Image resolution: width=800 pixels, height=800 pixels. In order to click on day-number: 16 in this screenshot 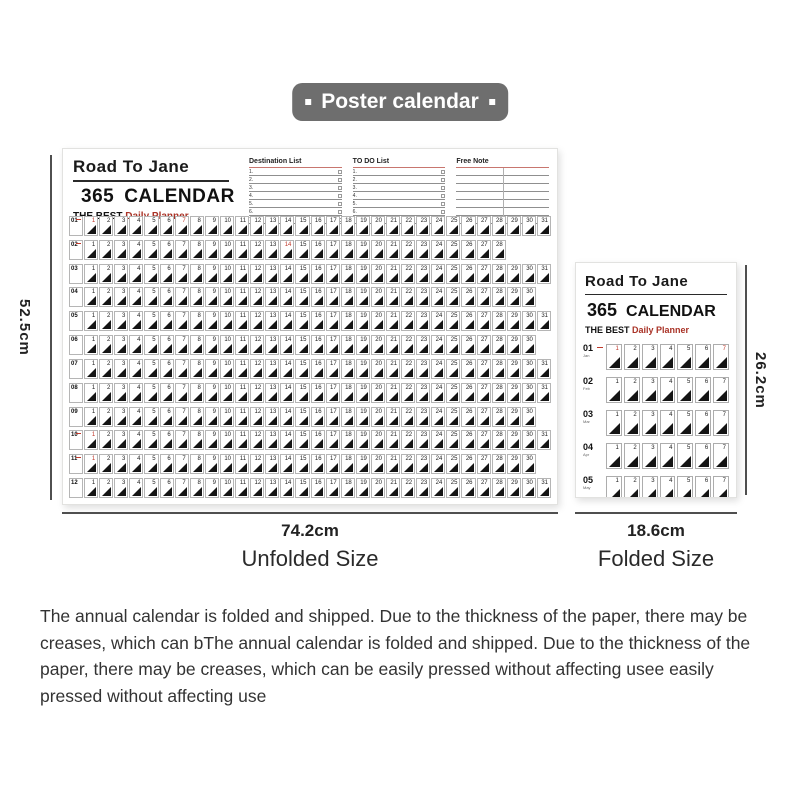, I will do `click(318, 482)`.